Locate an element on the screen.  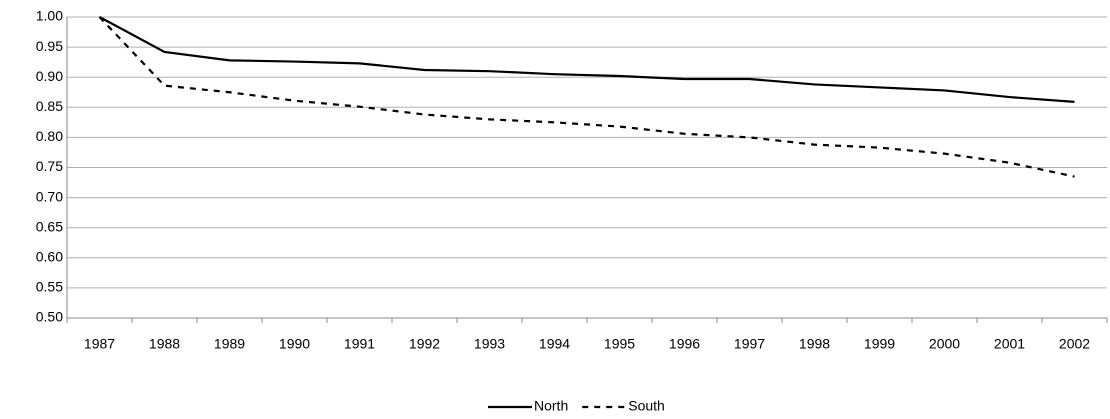
x-tick-label: 1992 is located at coordinates (424, 344).